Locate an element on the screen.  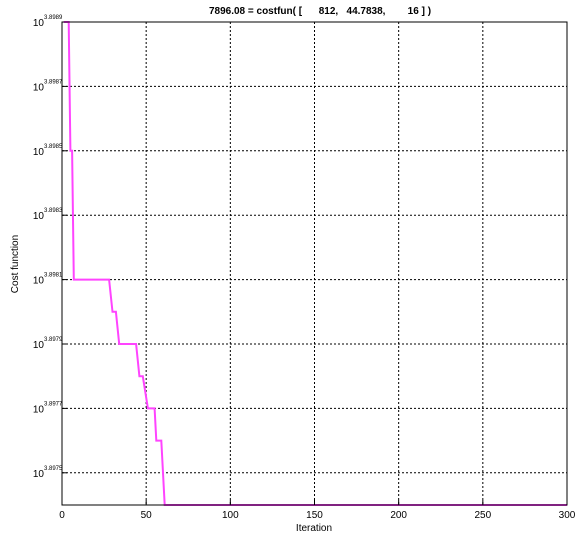
y-tick-exponent: 3.8985 is located at coordinates (53, 147).